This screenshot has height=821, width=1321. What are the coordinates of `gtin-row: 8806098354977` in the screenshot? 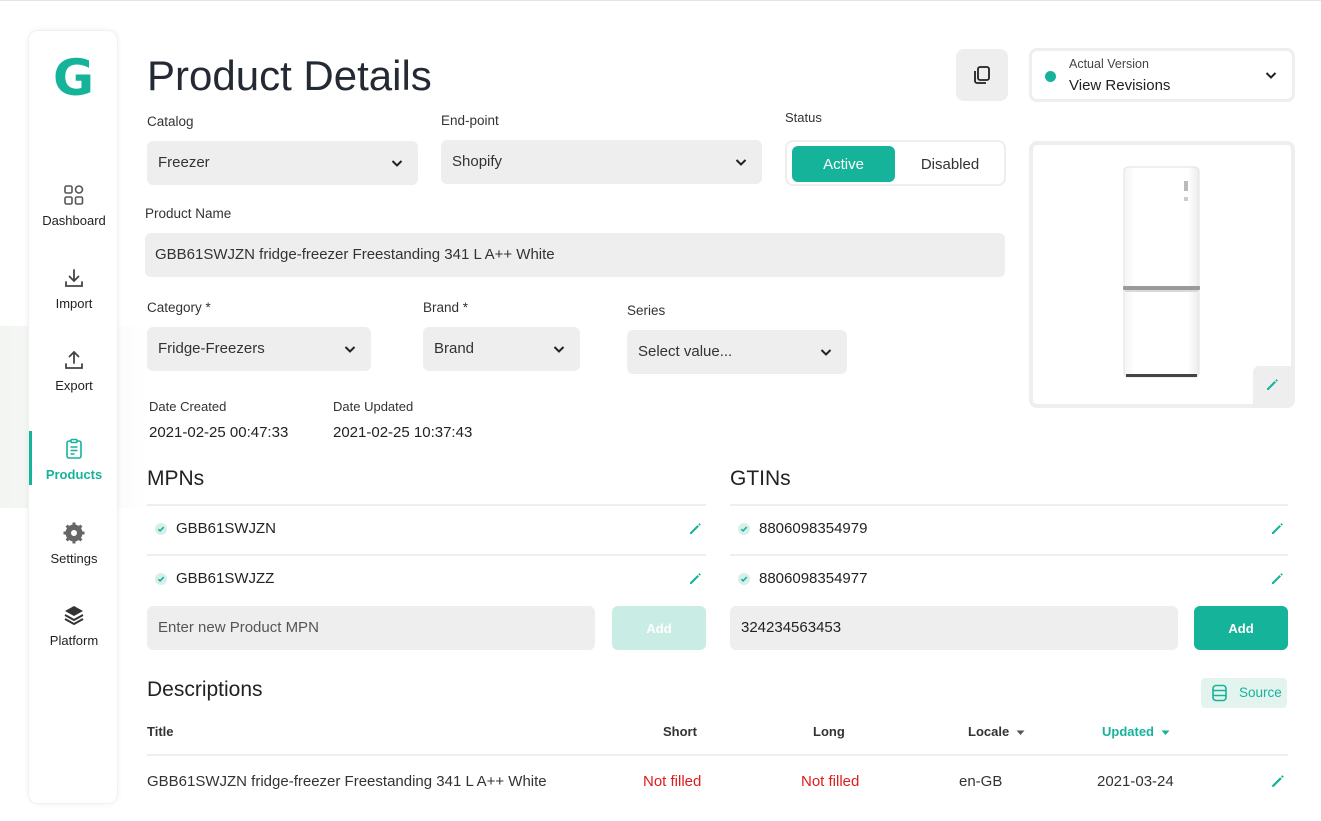 It's located at (1009, 580).